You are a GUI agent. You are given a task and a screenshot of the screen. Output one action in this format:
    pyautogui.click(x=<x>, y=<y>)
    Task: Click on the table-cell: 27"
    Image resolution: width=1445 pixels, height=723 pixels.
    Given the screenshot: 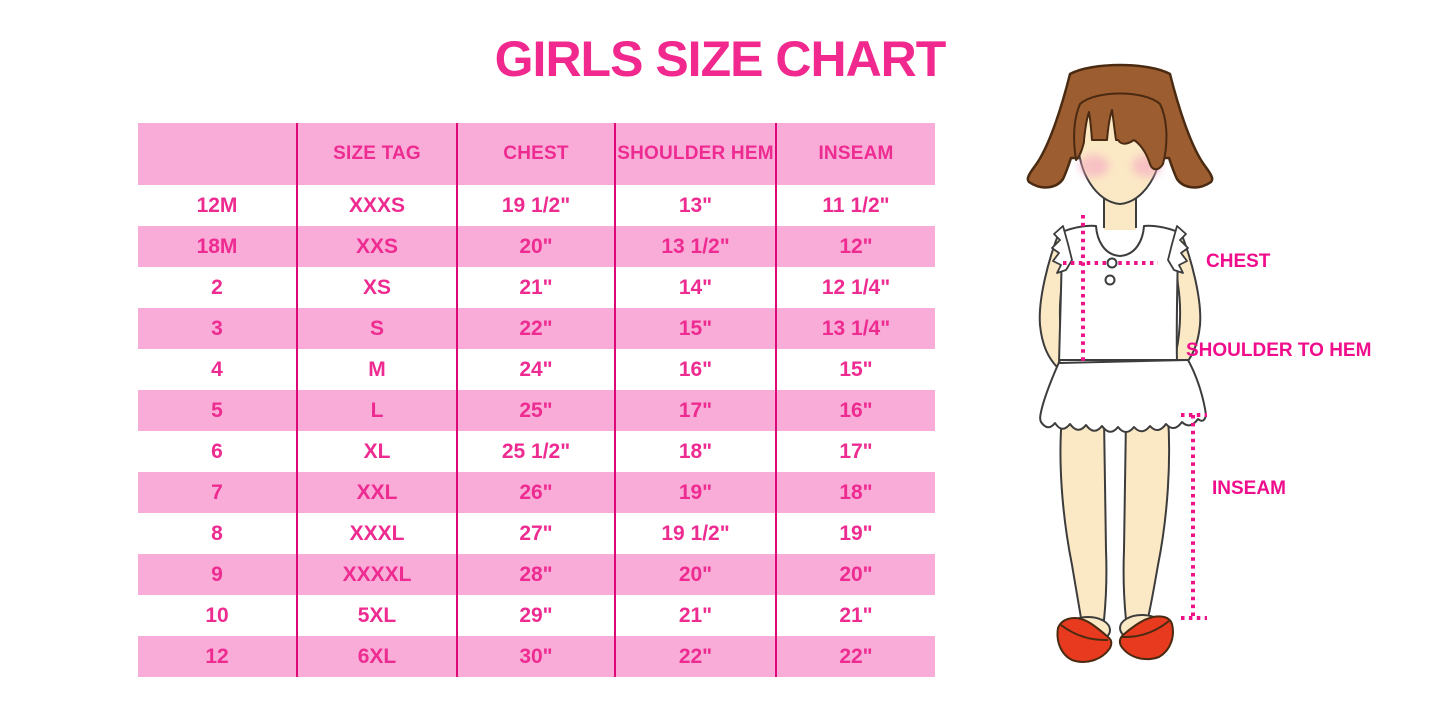 What is the action you would take?
    pyautogui.click(x=535, y=533)
    